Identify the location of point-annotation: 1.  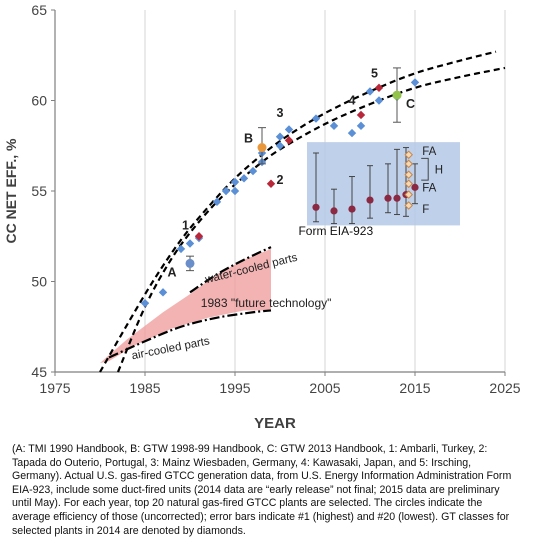
(185, 225).